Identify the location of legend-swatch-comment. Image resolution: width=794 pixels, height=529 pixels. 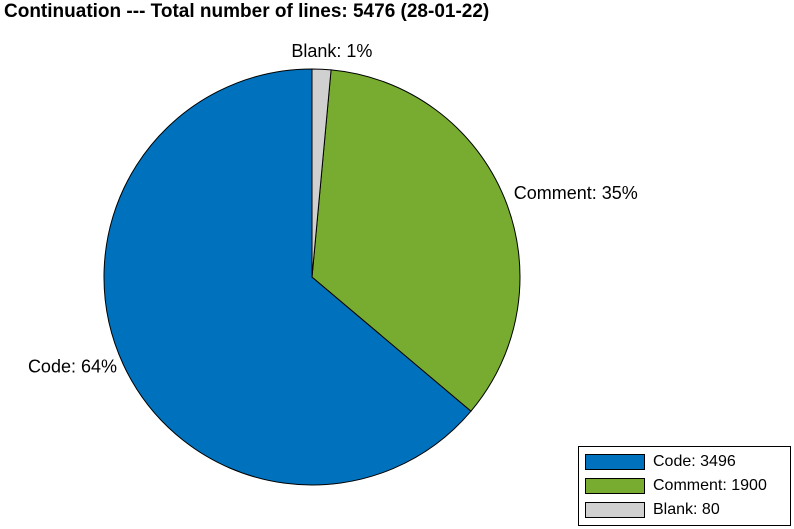
(615, 486).